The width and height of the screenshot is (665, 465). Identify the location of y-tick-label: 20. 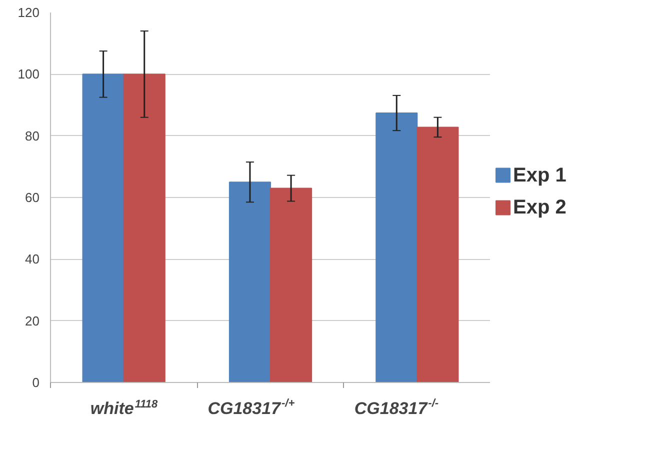
(32, 320).